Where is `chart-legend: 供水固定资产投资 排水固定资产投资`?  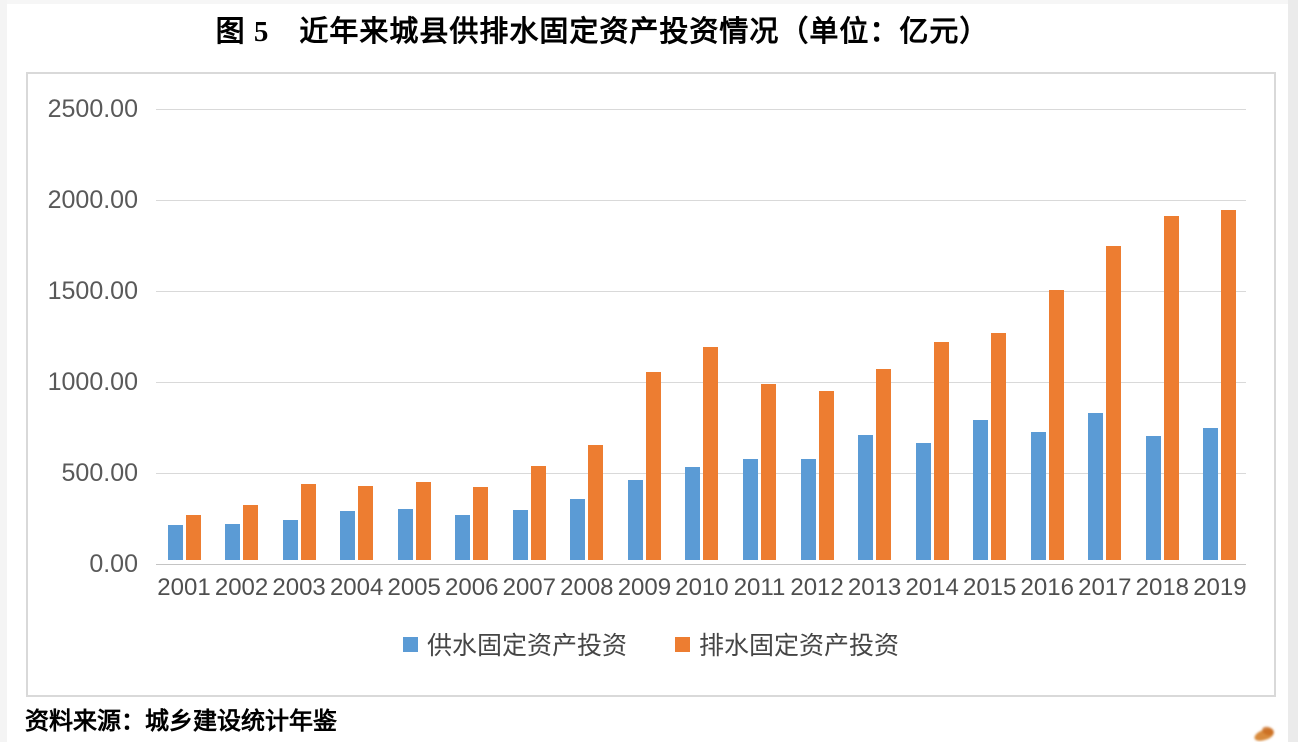 chart-legend: 供水固定资产投资 排水固定资产投资 is located at coordinates (651, 644).